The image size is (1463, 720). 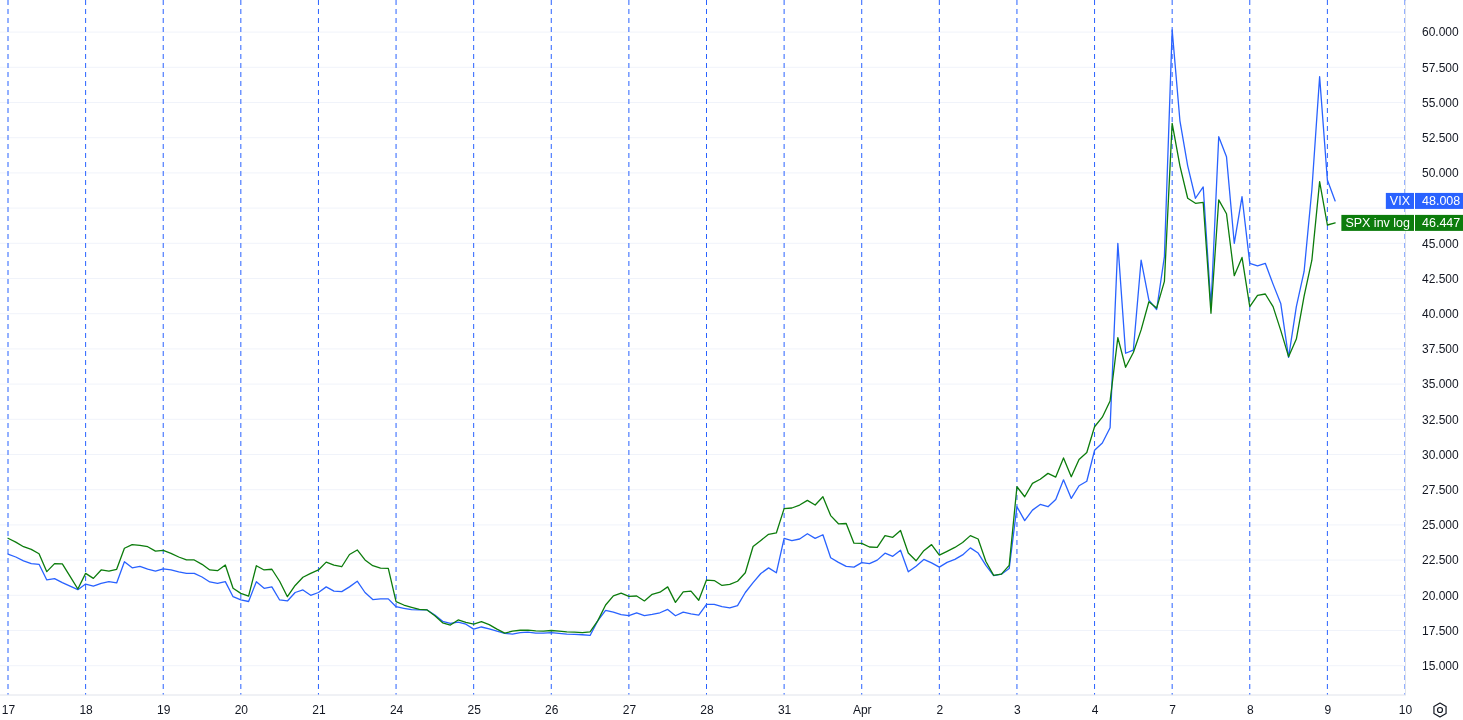 What do you see at coordinates (1441, 454) in the screenshot?
I see `y-tick-label: 30.000` at bounding box center [1441, 454].